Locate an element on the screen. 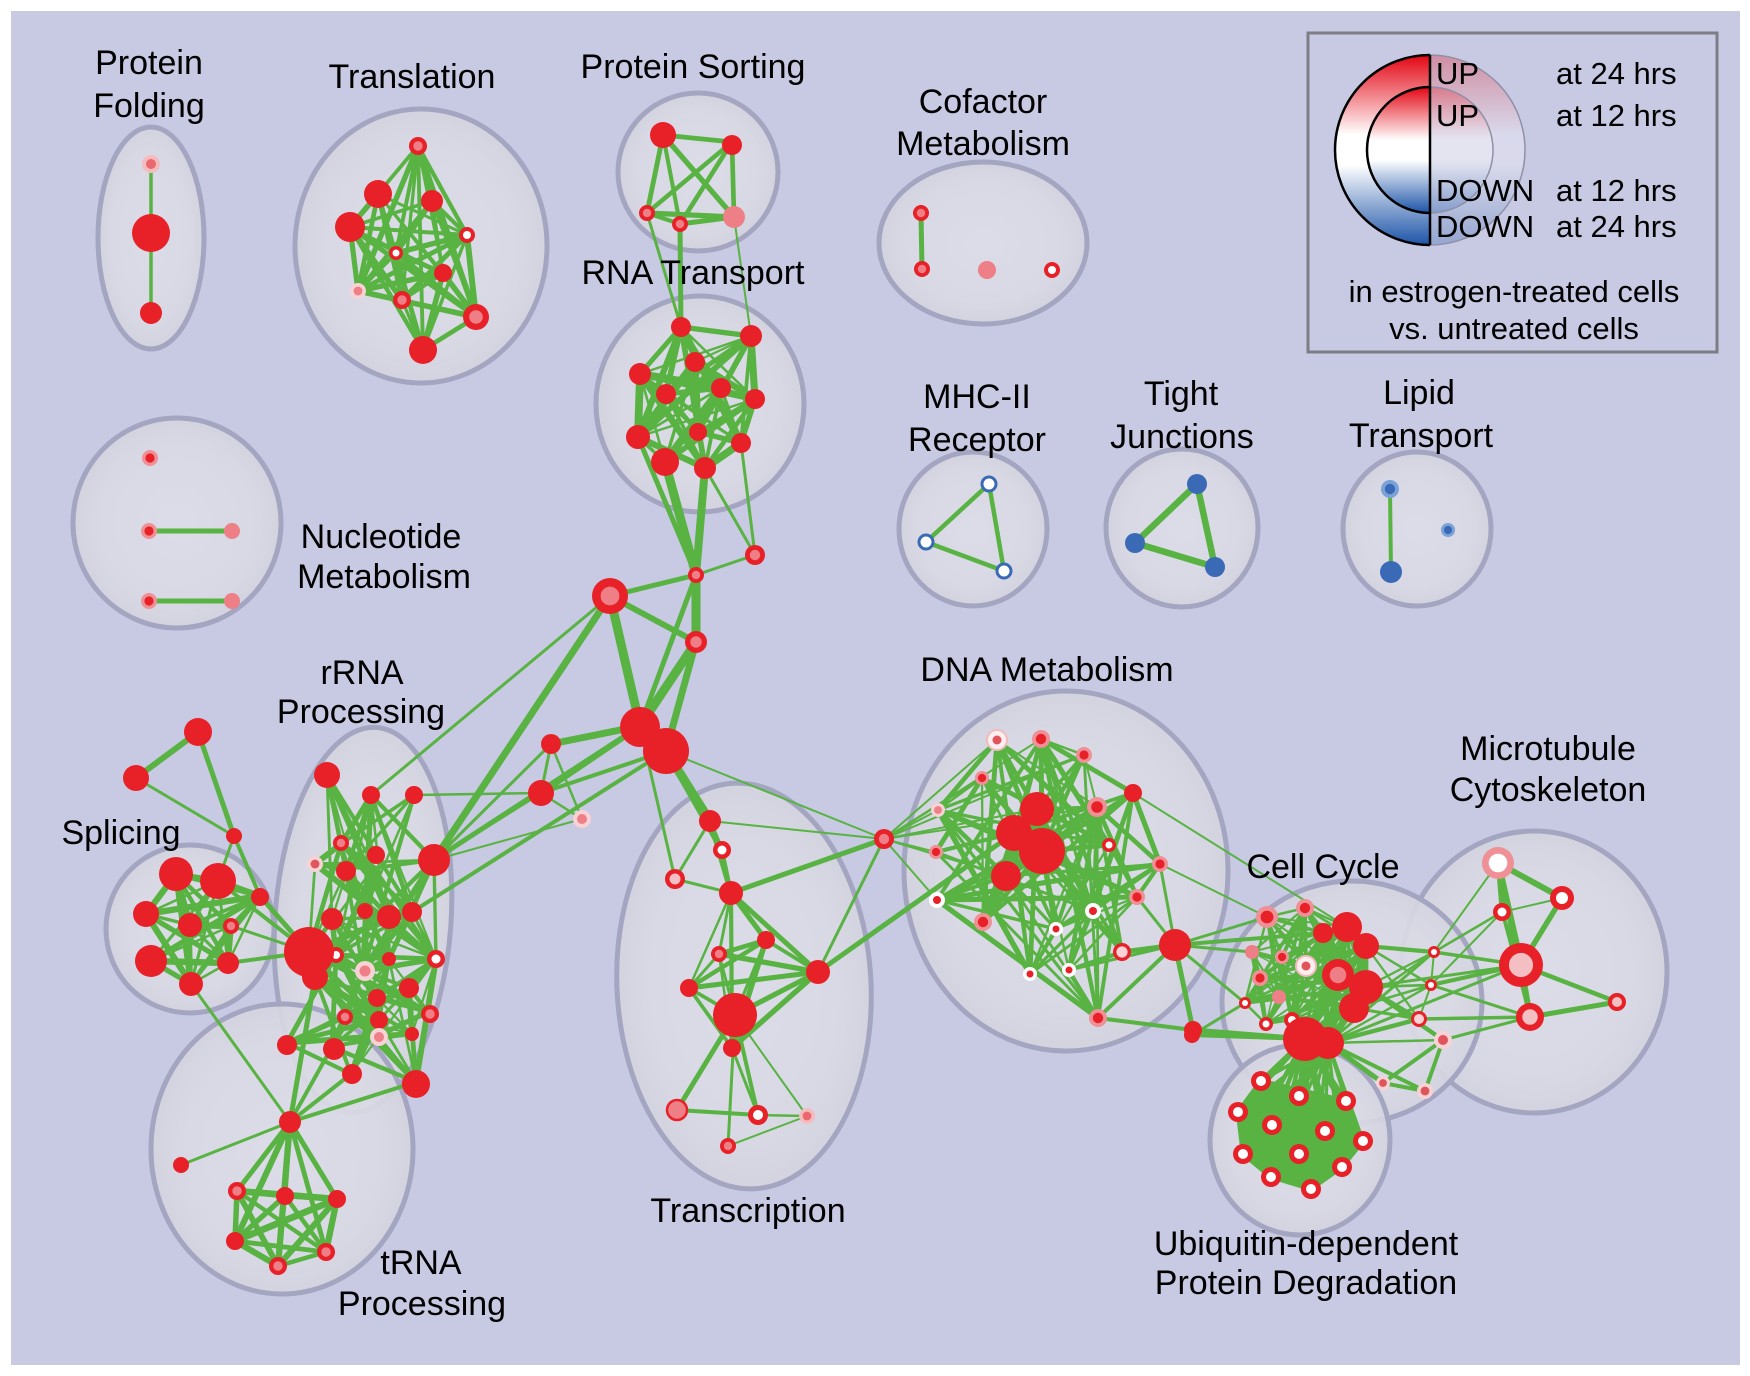  svg-text: Receptor is located at coordinates (977, 440).